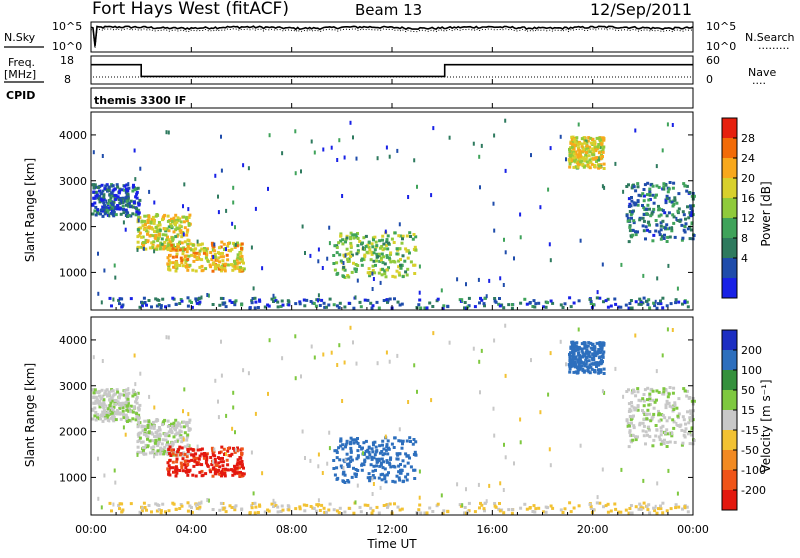 The height and width of the screenshot is (558, 800). What do you see at coordinates (388, 10) in the screenshot?
I see `beam-label: Beam 13` at bounding box center [388, 10].